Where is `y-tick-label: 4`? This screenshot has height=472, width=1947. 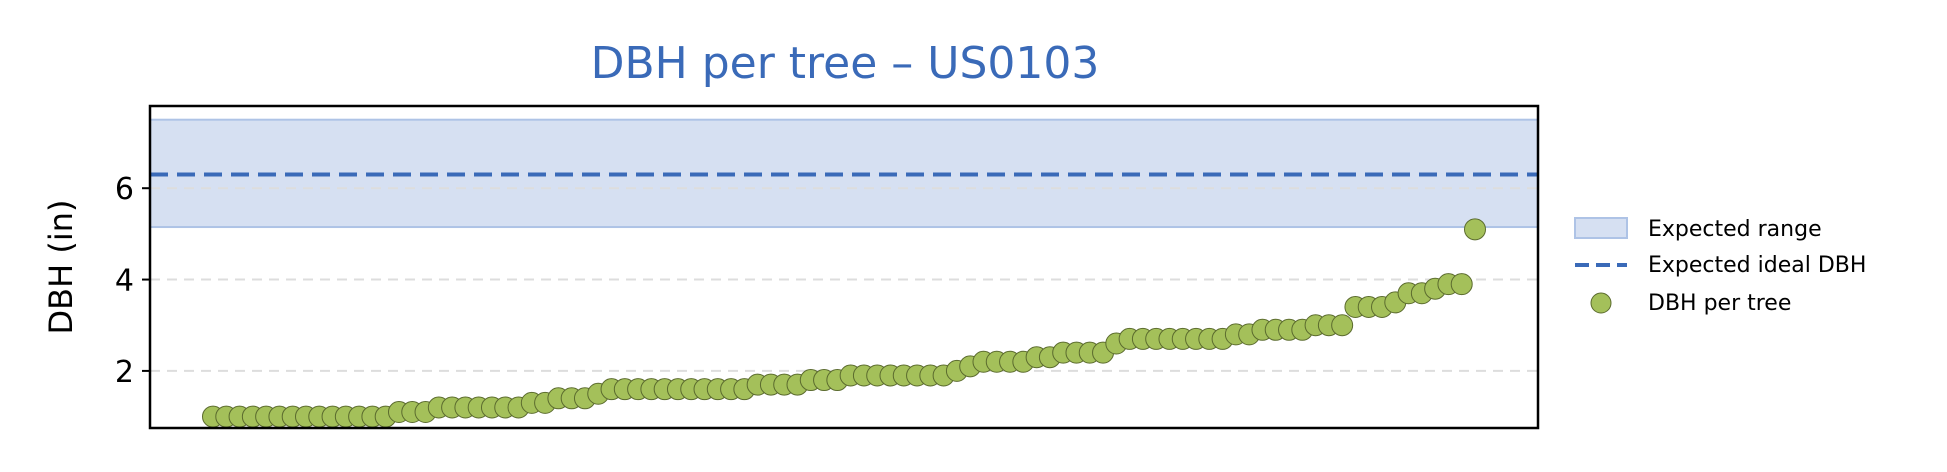
y-tick-label: 4 is located at coordinates (124, 281).